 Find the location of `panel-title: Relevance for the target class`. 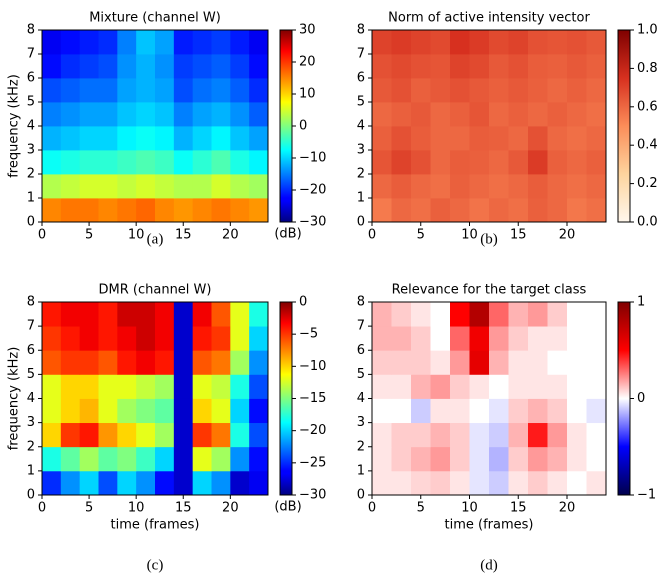

panel-title: Relevance for the target class is located at coordinates (489, 290).